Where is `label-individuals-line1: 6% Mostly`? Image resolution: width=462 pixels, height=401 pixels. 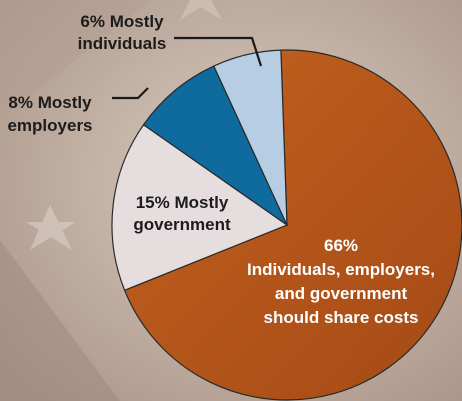
label-individuals-line1: 6% Mostly is located at coordinates (122, 21).